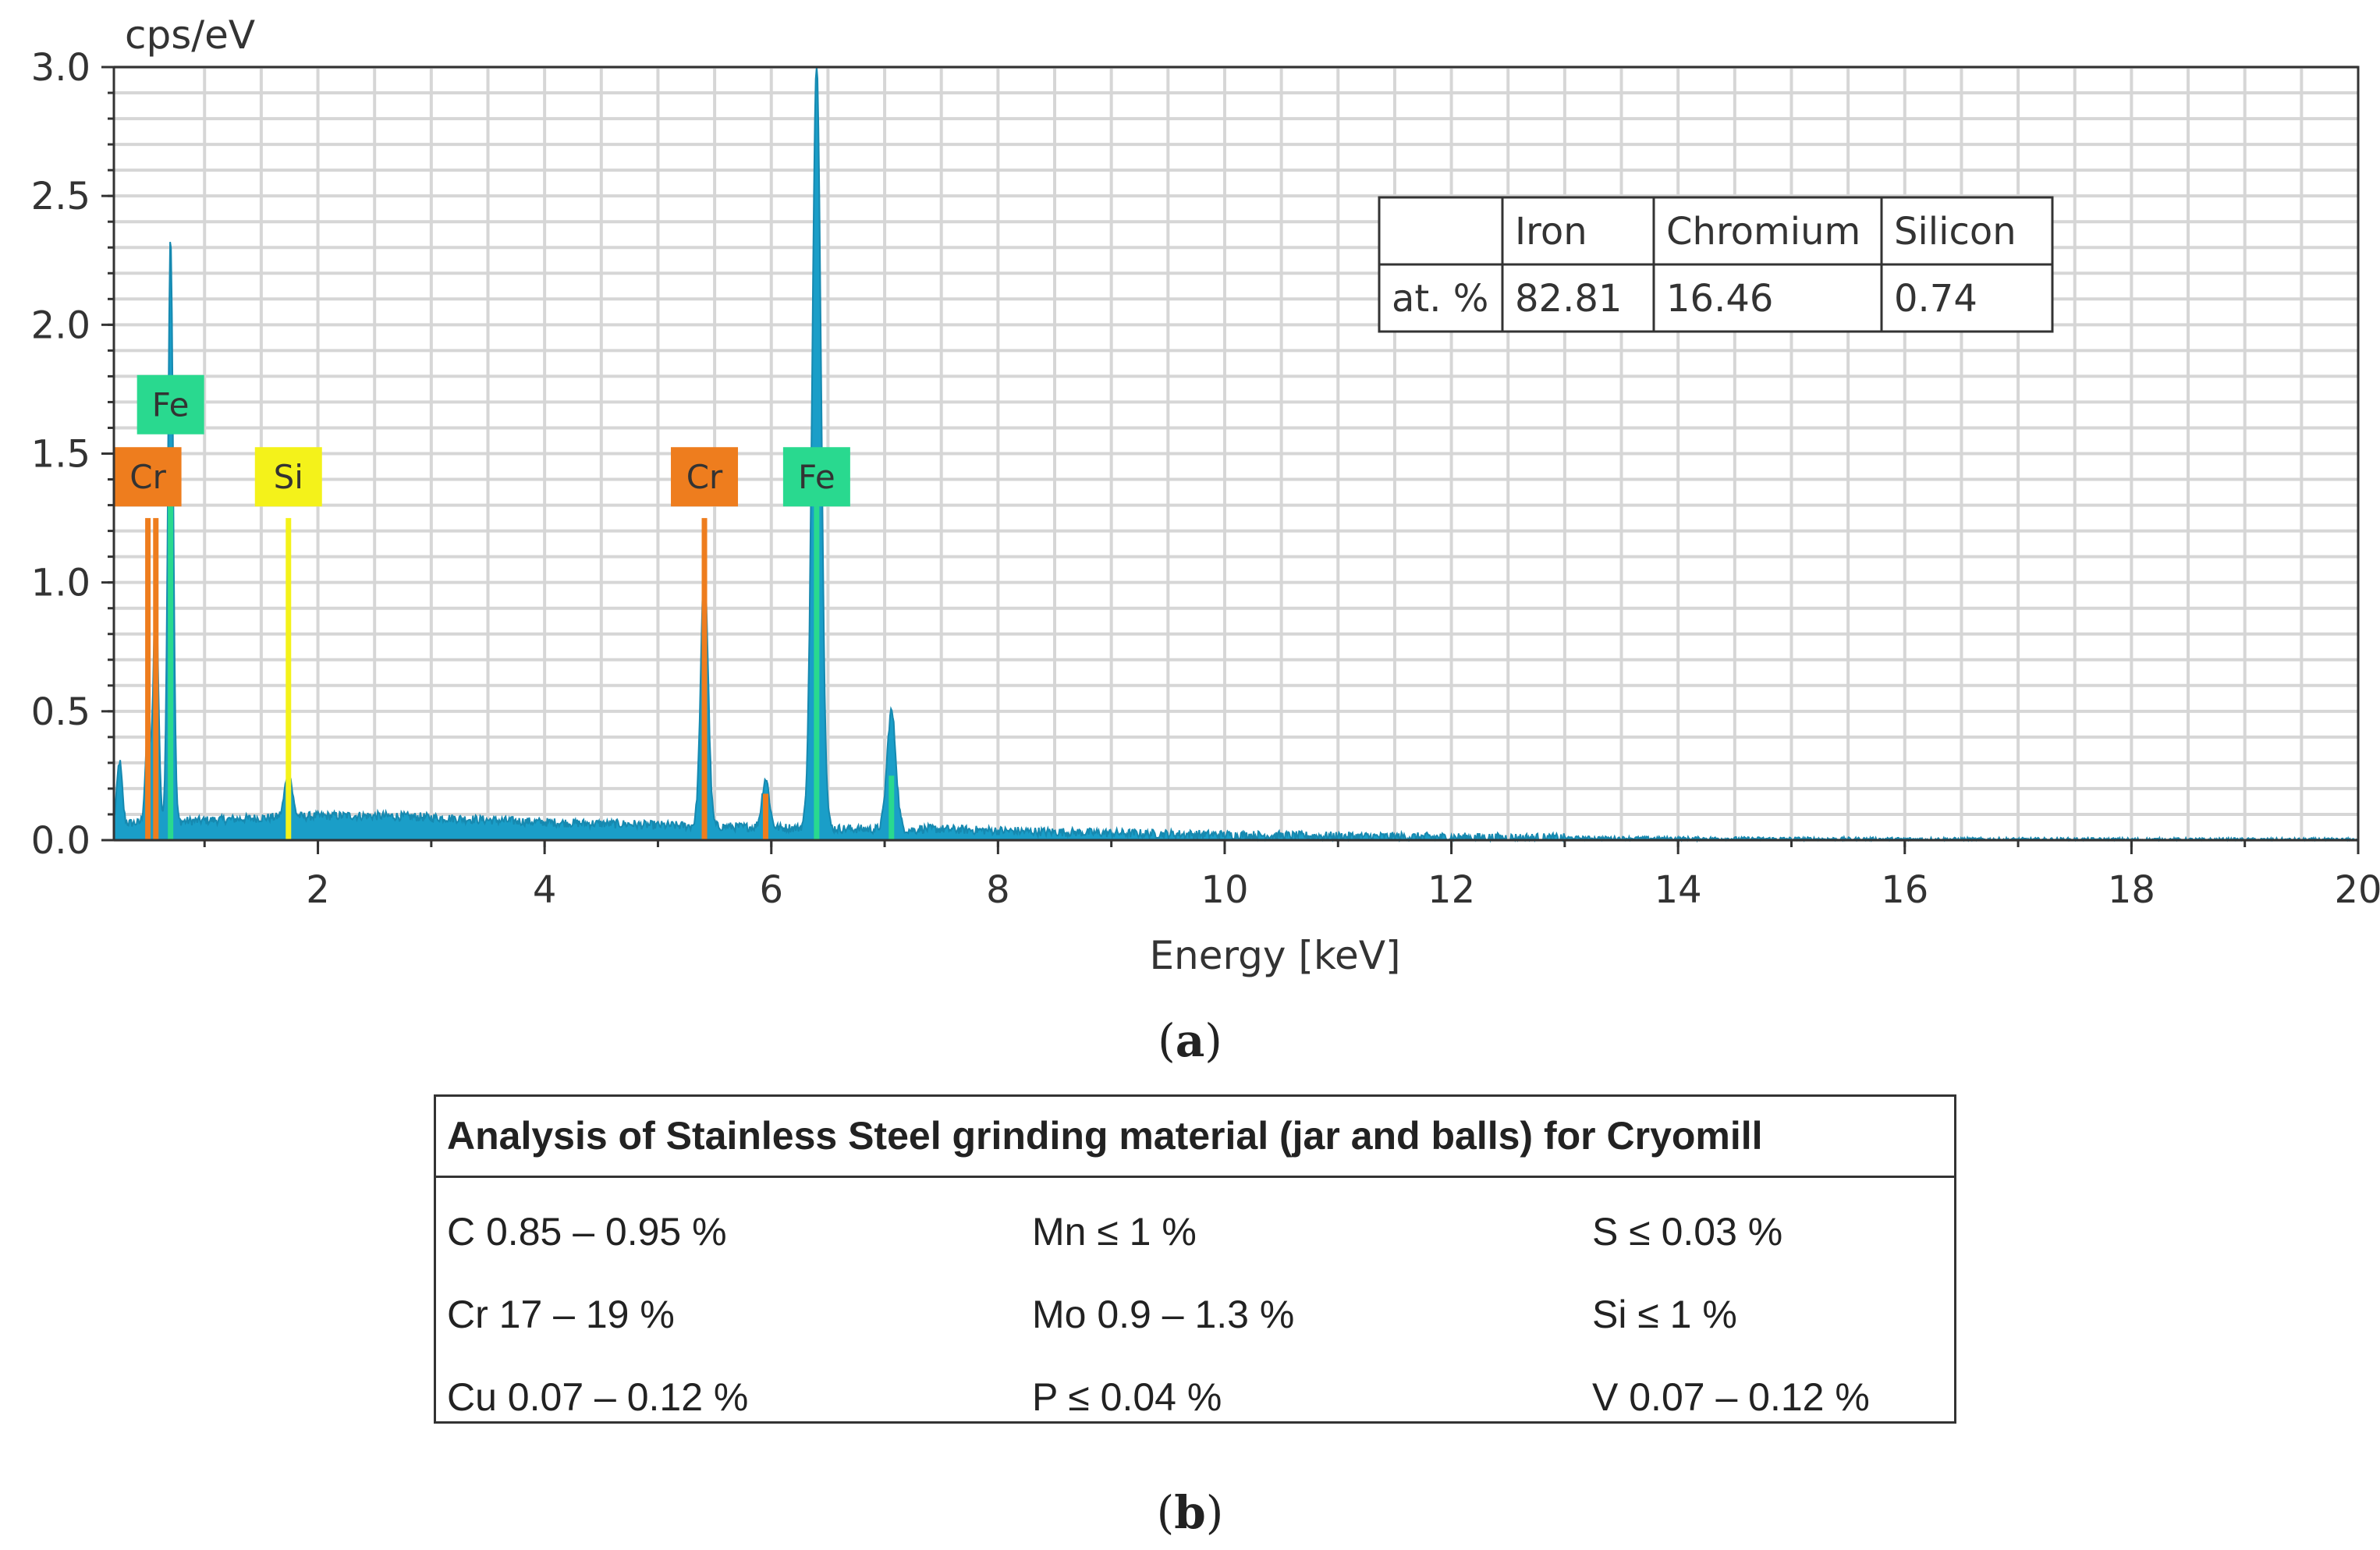  I want to click on composition-value-cell: 16.46, so click(1720, 299).